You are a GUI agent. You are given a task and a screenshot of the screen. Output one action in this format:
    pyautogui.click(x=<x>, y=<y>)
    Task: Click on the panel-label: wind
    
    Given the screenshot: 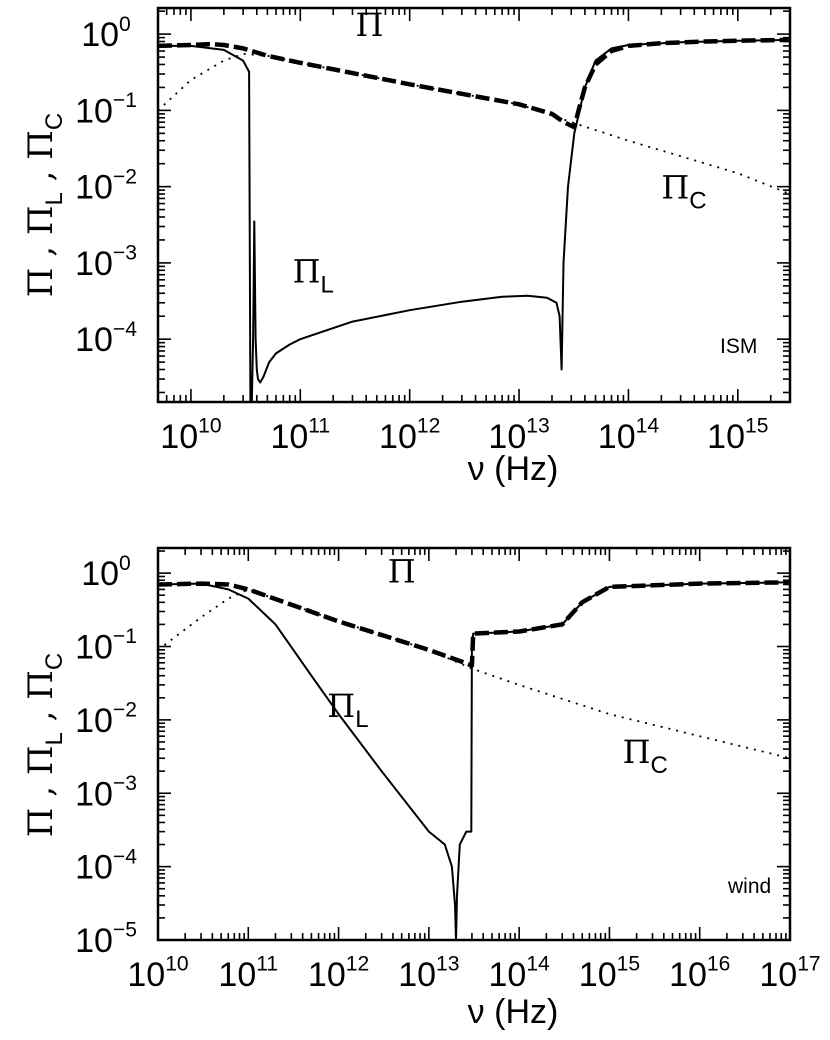 What is the action you would take?
    pyautogui.click(x=749, y=886)
    